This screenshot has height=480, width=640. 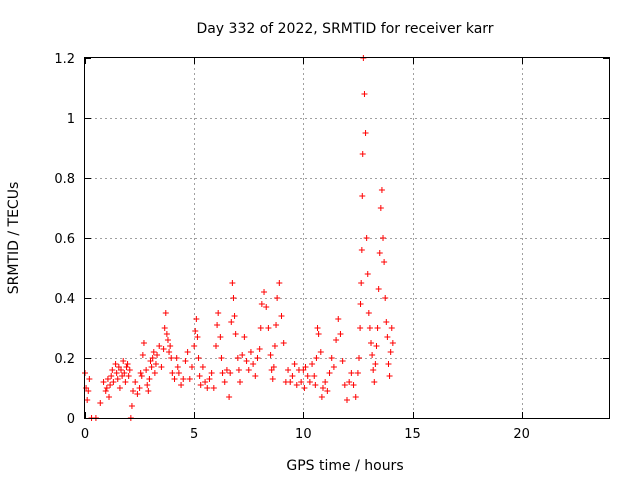 What do you see at coordinates (521, 434) in the screenshot?
I see `x-tick-label: 20` at bounding box center [521, 434].